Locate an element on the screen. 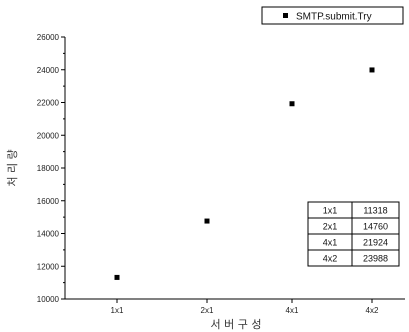  x-axis-title: 서 버 구 성 is located at coordinates (236, 324).